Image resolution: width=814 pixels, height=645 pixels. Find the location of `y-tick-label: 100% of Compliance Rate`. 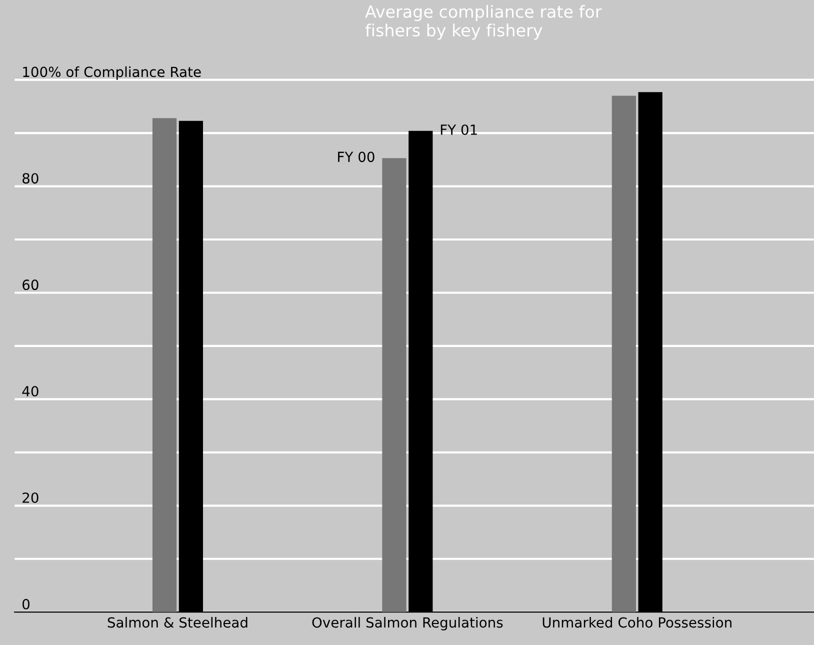

y-tick-label: 100% of Compliance Rate is located at coordinates (112, 73).